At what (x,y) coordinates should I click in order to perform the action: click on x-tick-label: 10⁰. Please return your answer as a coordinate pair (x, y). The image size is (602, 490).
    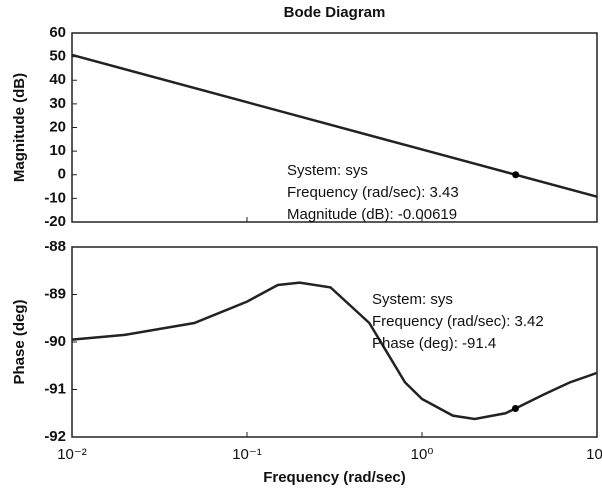
    Looking at the image, I should click on (422, 454).